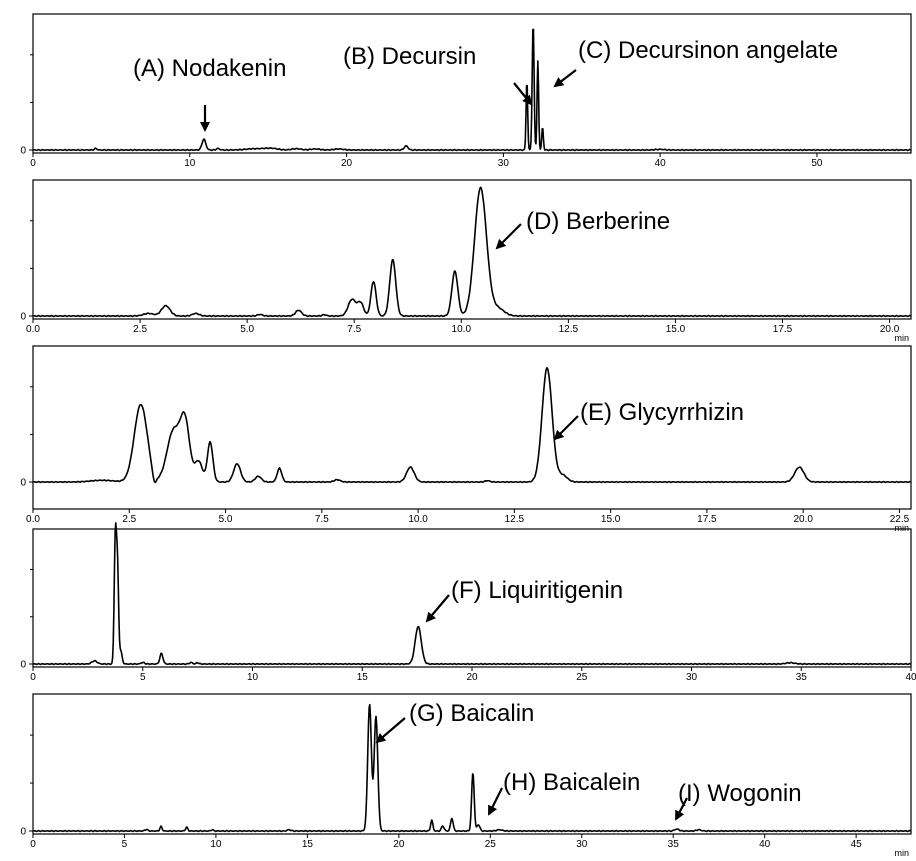 Image resolution: width=916 pixels, height=861 pixels. What do you see at coordinates (471, 713) in the screenshot?
I see `peak-annotation-label: (G) Baicalin` at bounding box center [471, 713].